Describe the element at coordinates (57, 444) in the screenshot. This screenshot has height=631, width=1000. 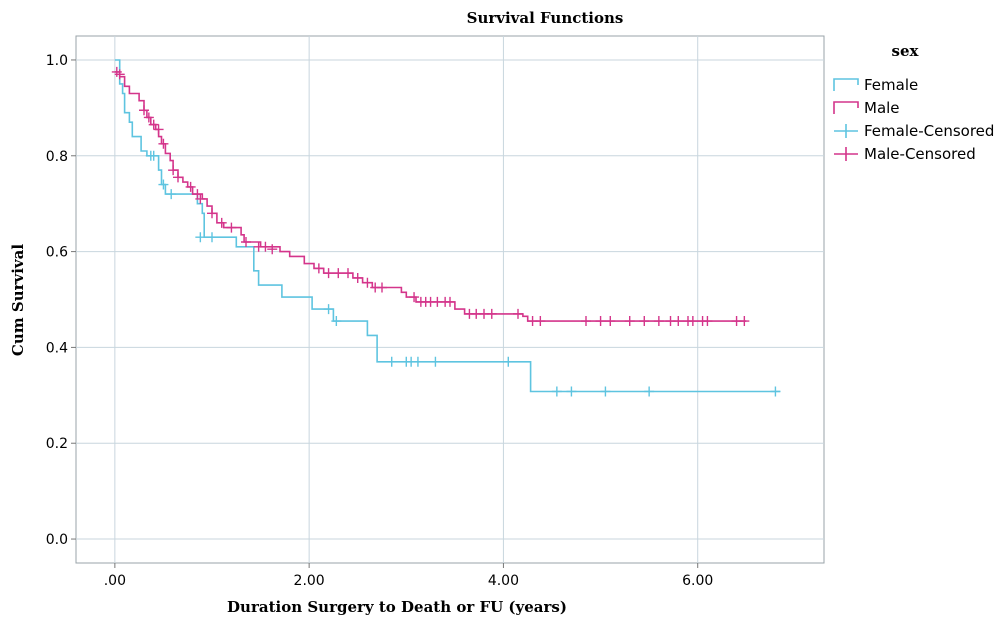
I see `y-tick-label: 0.2` at that location.